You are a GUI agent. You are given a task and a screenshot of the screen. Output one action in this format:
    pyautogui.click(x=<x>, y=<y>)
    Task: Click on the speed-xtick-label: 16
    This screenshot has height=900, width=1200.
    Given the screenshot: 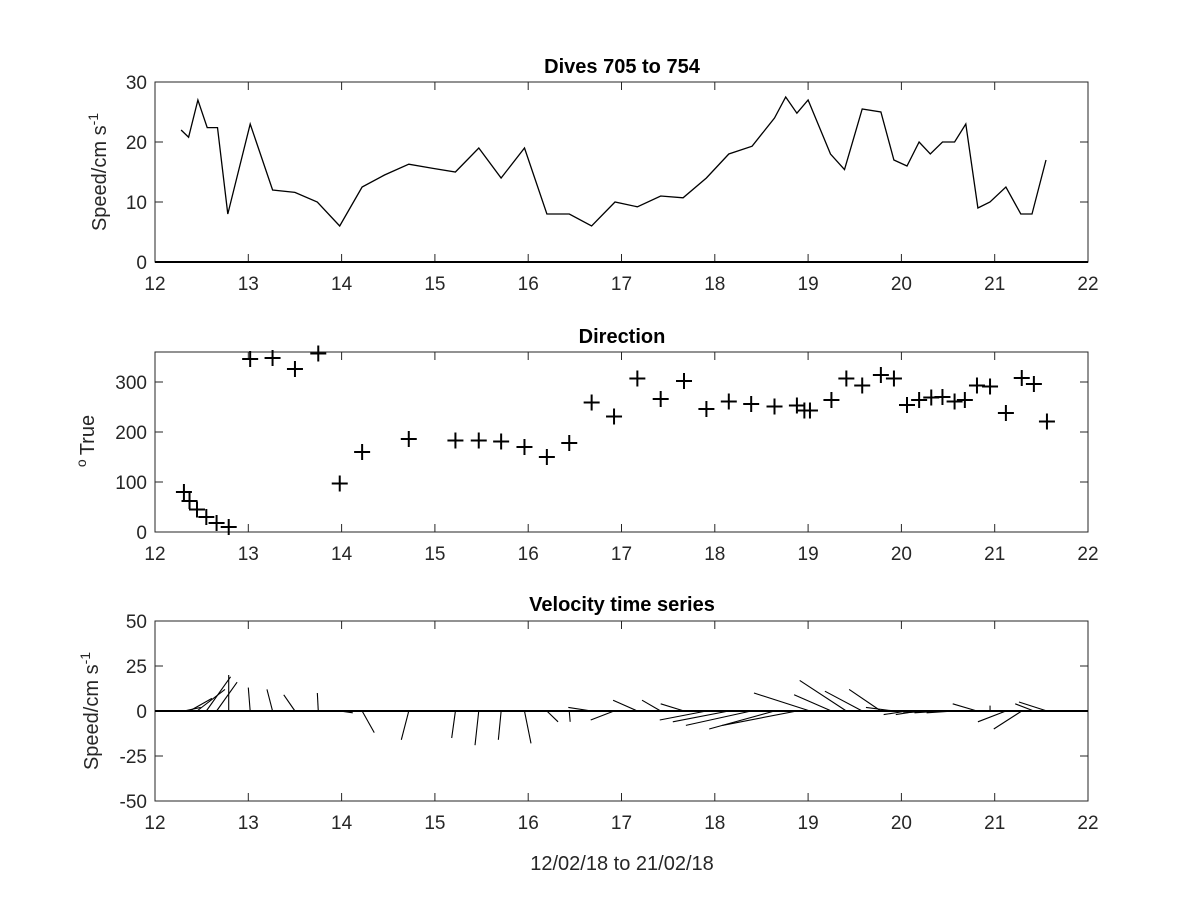 What is the action you would take?
    pyautogui.click(x=528, y=284)
    